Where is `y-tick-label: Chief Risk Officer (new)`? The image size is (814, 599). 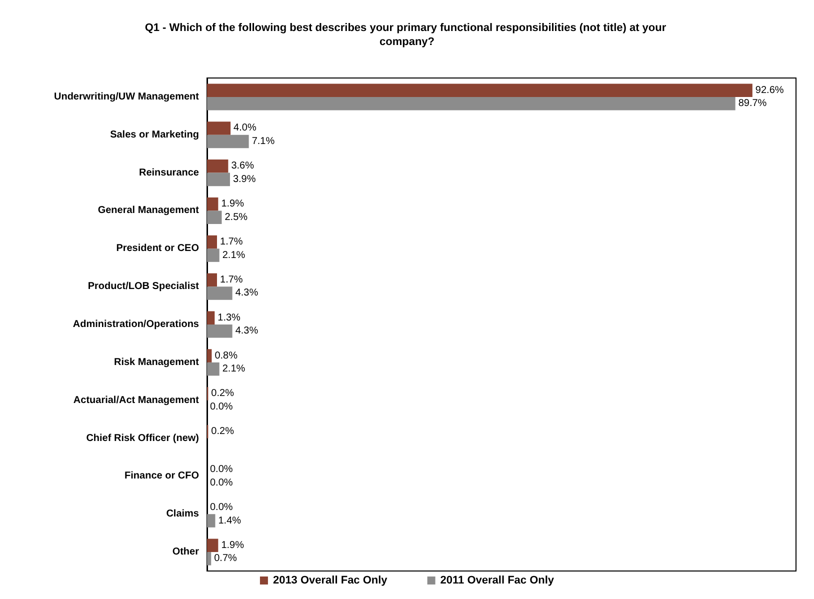
y-tick-label: Chief Risk Officer (new) is located at coordinates (142, 438).